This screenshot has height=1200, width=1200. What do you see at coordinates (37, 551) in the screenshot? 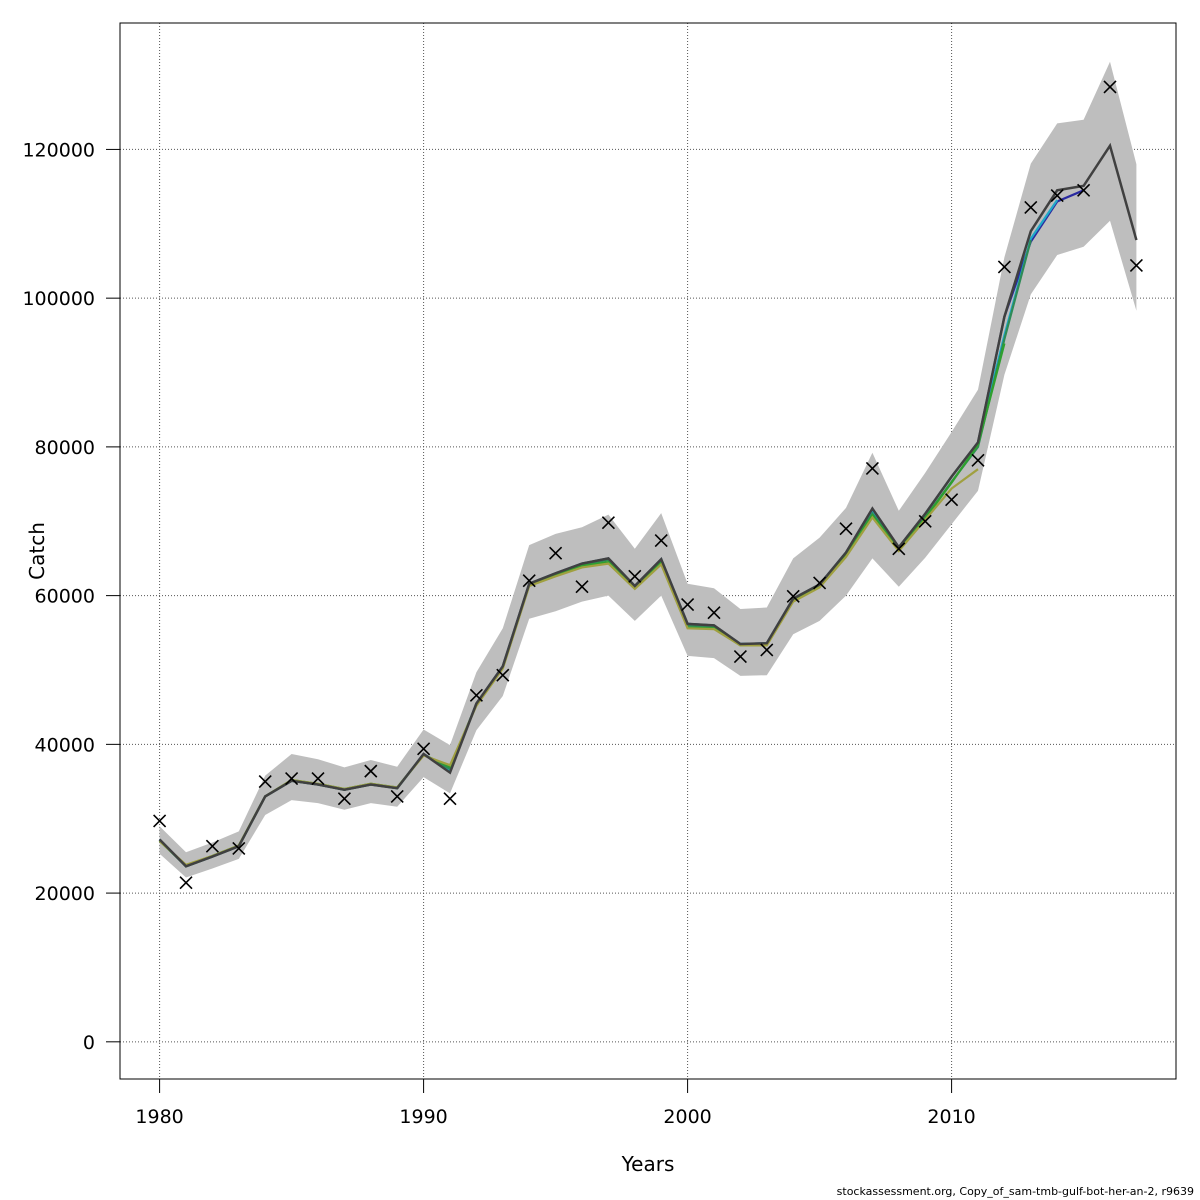
I see `y-axis-title: Catch` at bounding box center [37, 551].